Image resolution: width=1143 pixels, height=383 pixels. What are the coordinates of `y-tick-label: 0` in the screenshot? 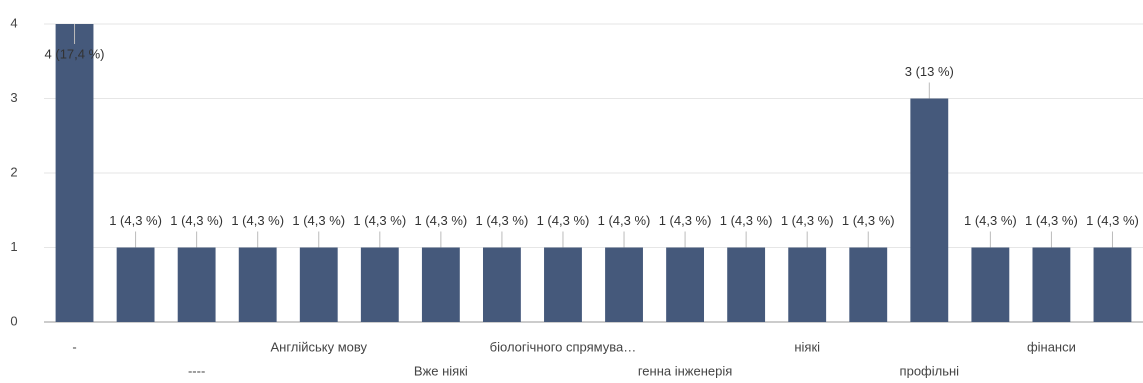 It's located at (13, 320).